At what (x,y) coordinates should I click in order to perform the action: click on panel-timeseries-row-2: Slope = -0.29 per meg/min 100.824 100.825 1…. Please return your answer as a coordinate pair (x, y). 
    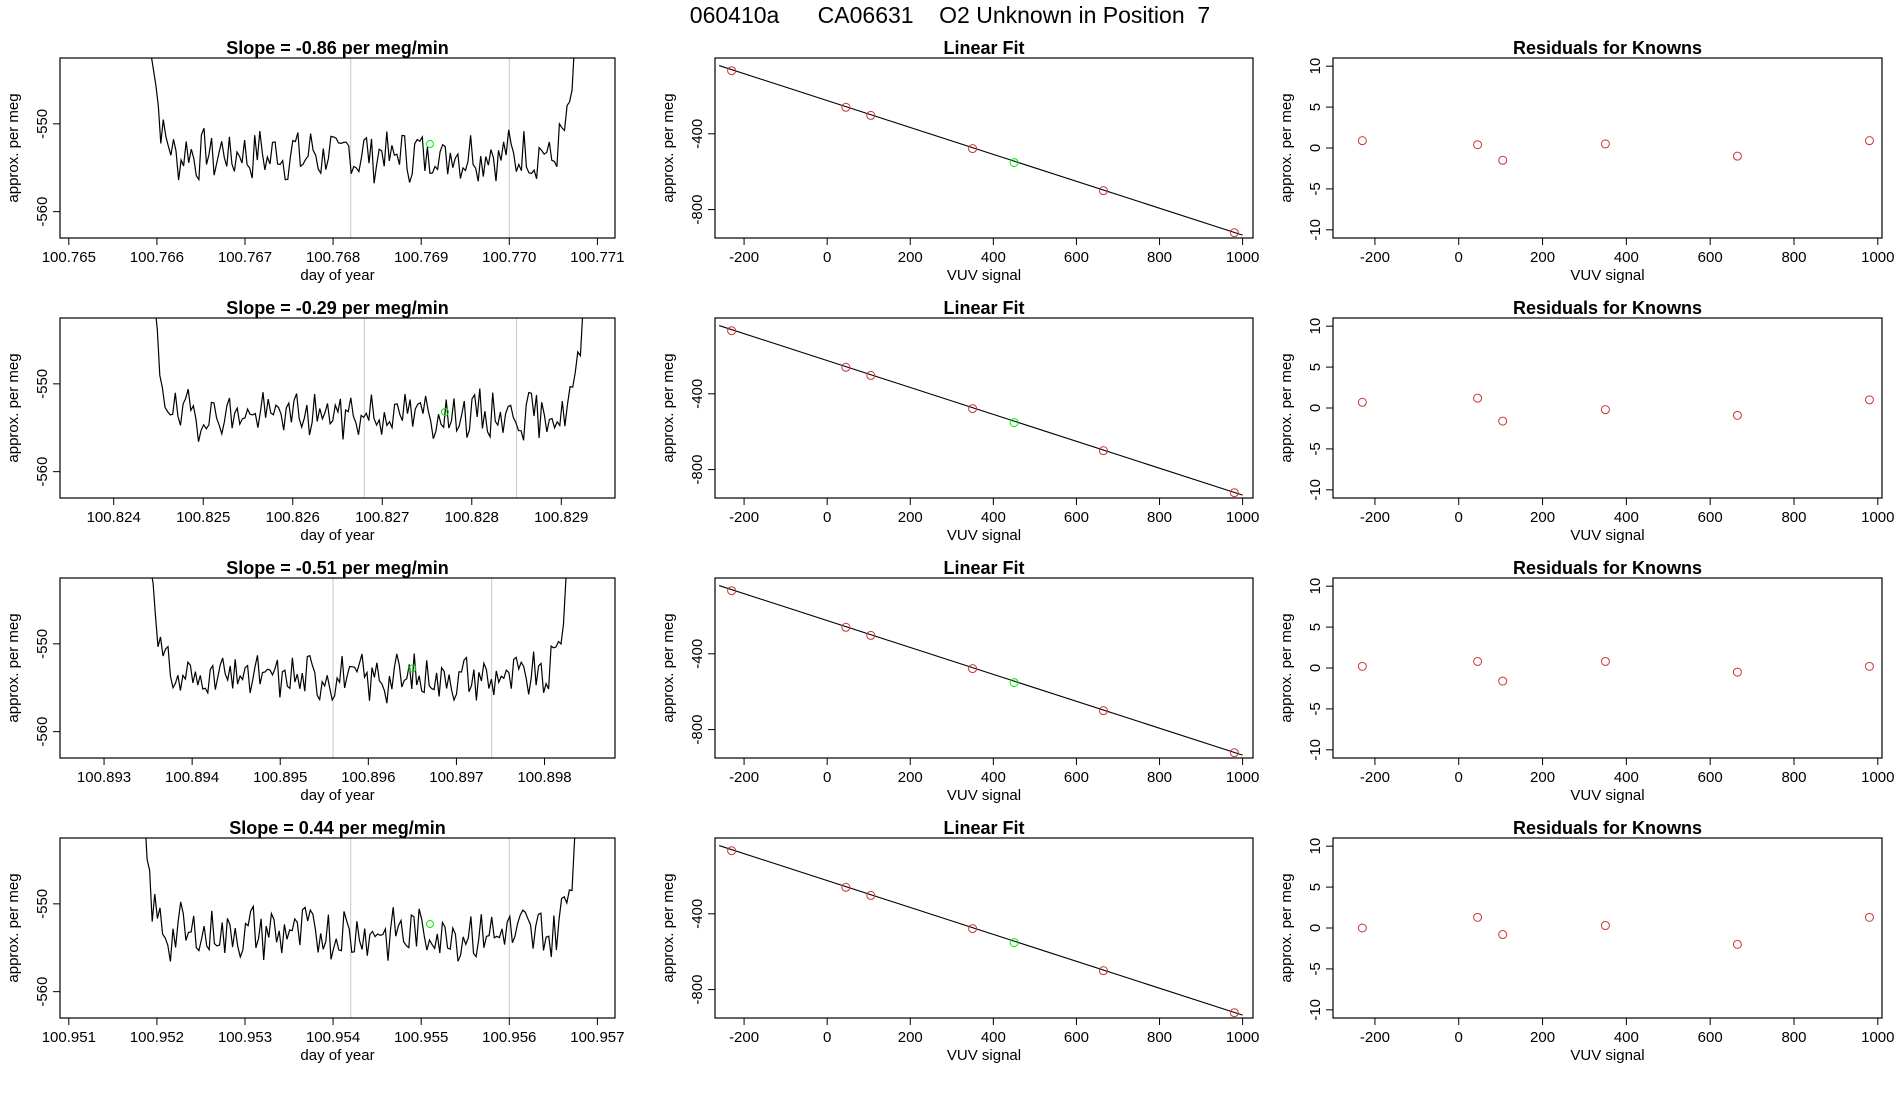
    Looking at the image, I should click on (310, 421).